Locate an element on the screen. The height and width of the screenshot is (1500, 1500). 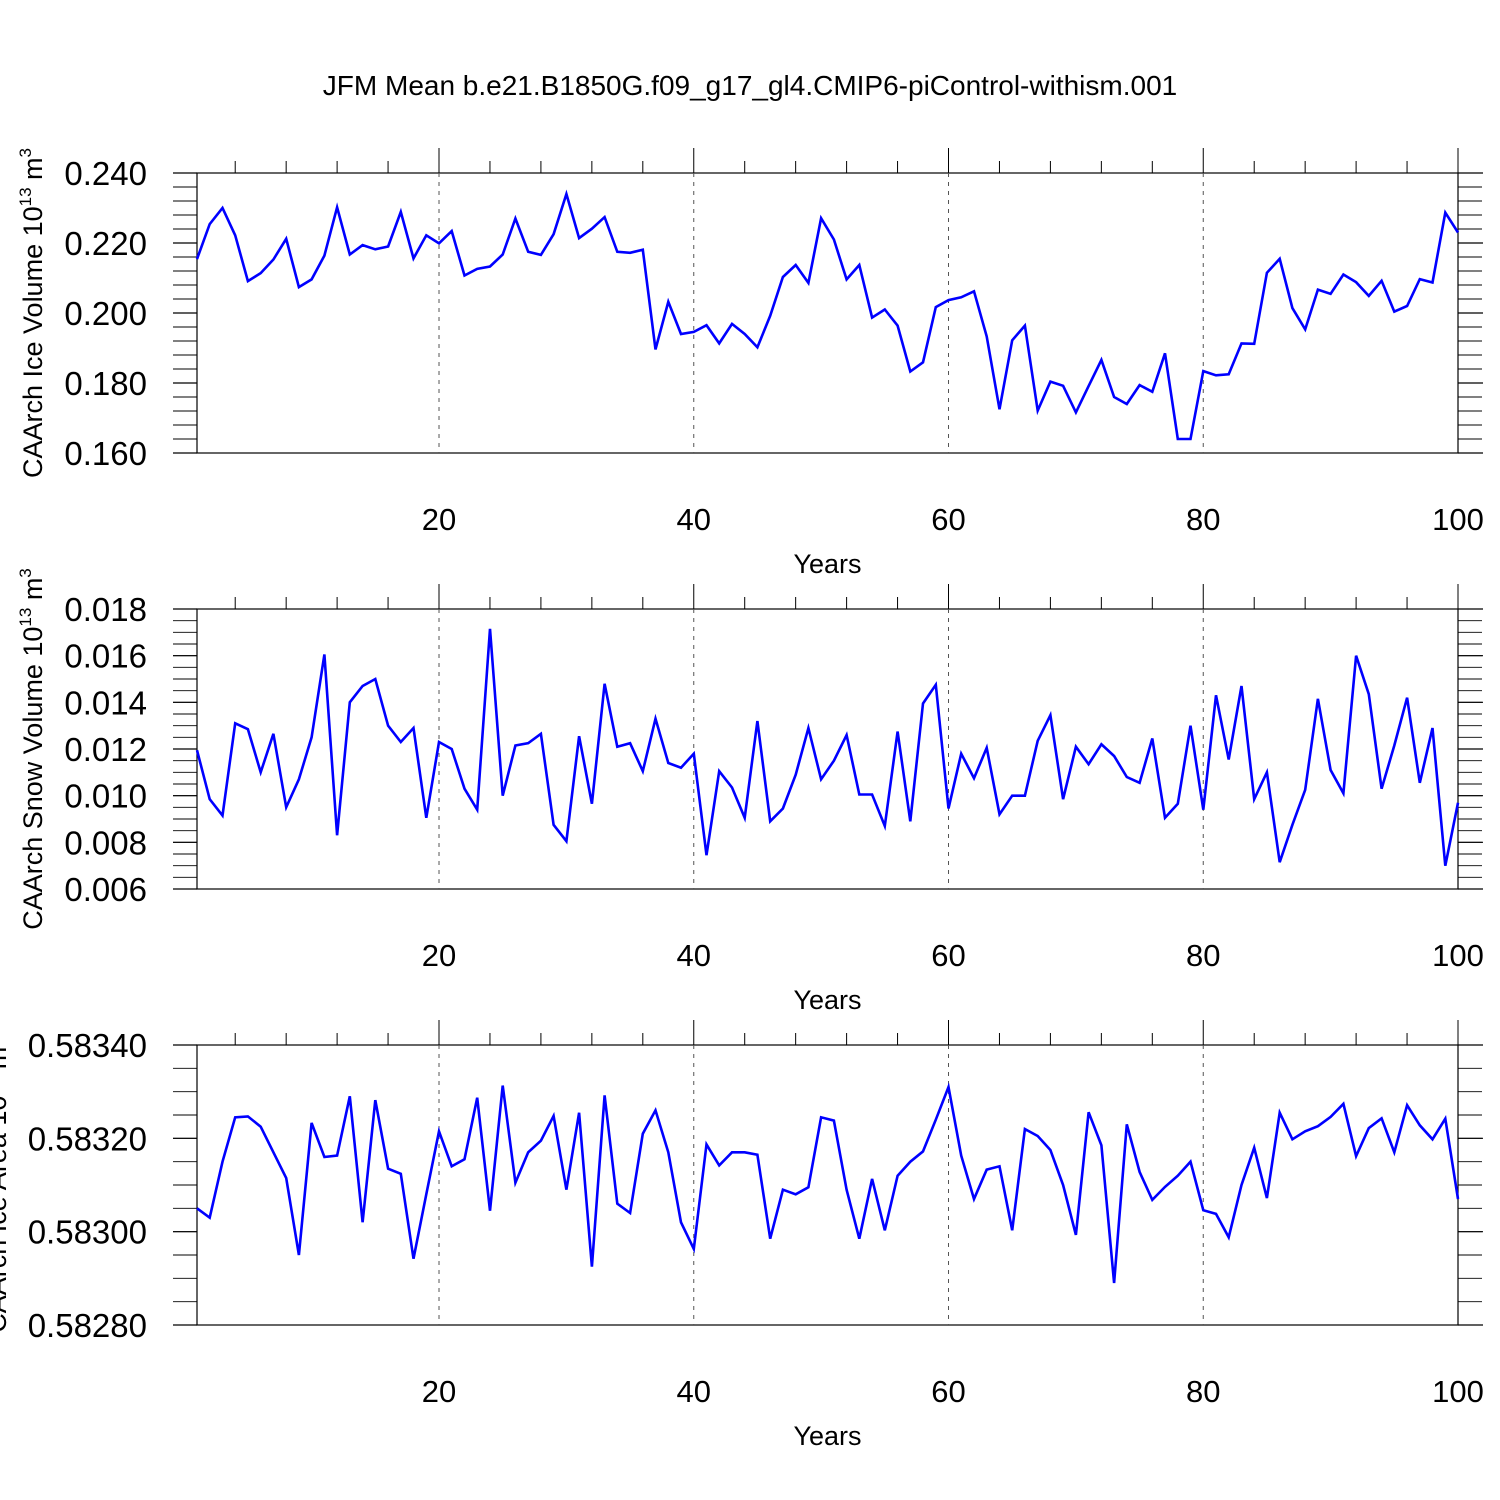
y-tick-label: 0.012 is located at coordinates (105, 749).